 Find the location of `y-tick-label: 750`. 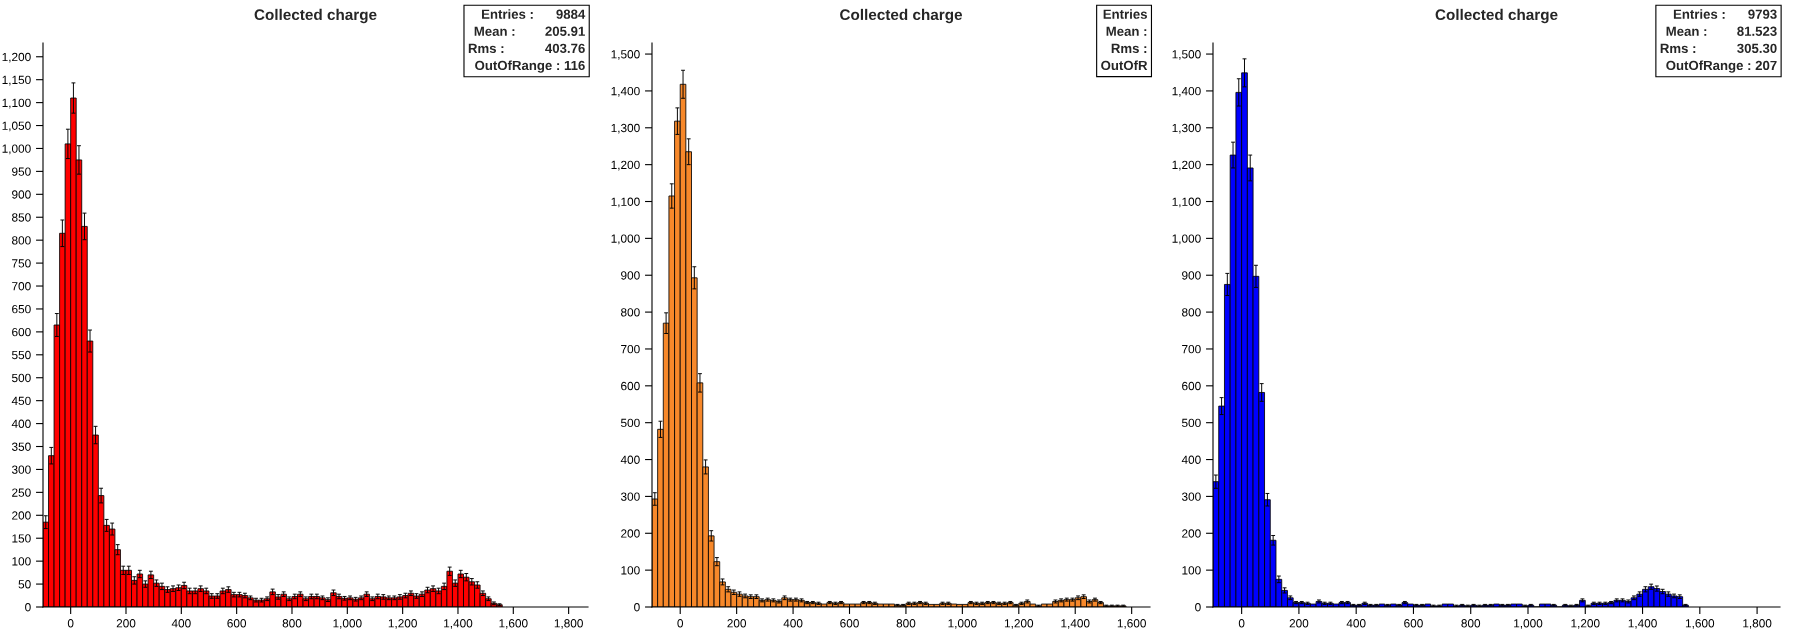

y-tick-label: 750 is located at coordinates (21, 263).